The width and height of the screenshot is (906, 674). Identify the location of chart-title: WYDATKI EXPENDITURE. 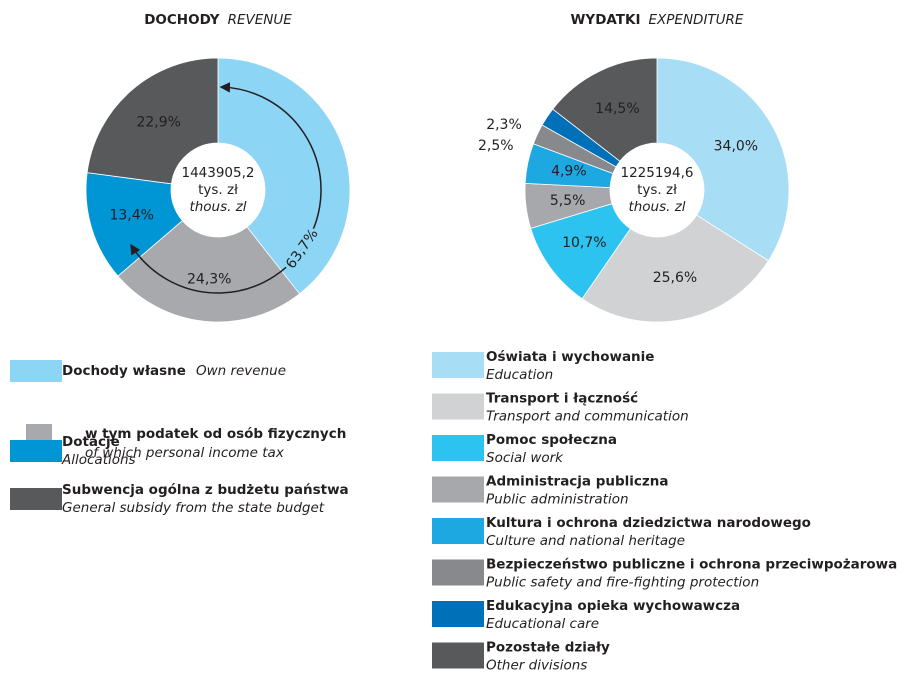
(657, 20).